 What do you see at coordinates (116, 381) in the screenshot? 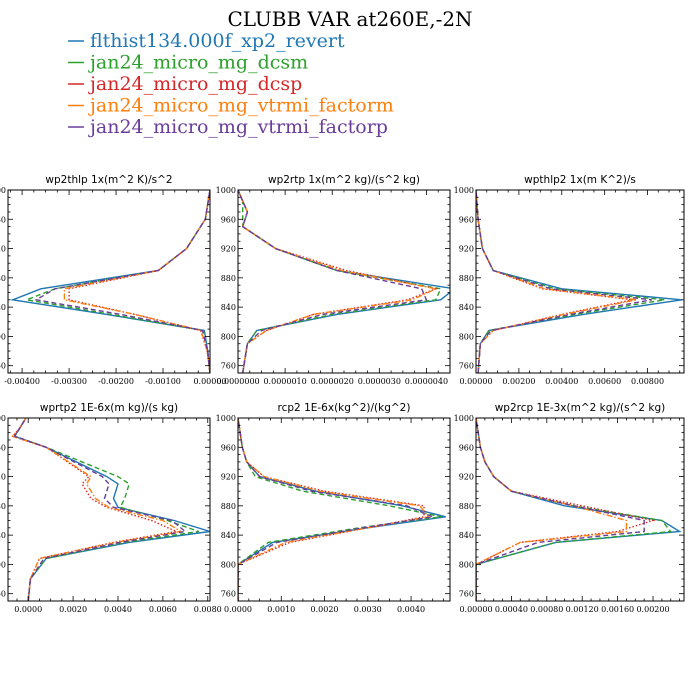
I see `x-tick-label: -0.00200` at bounding box center [116, 381].